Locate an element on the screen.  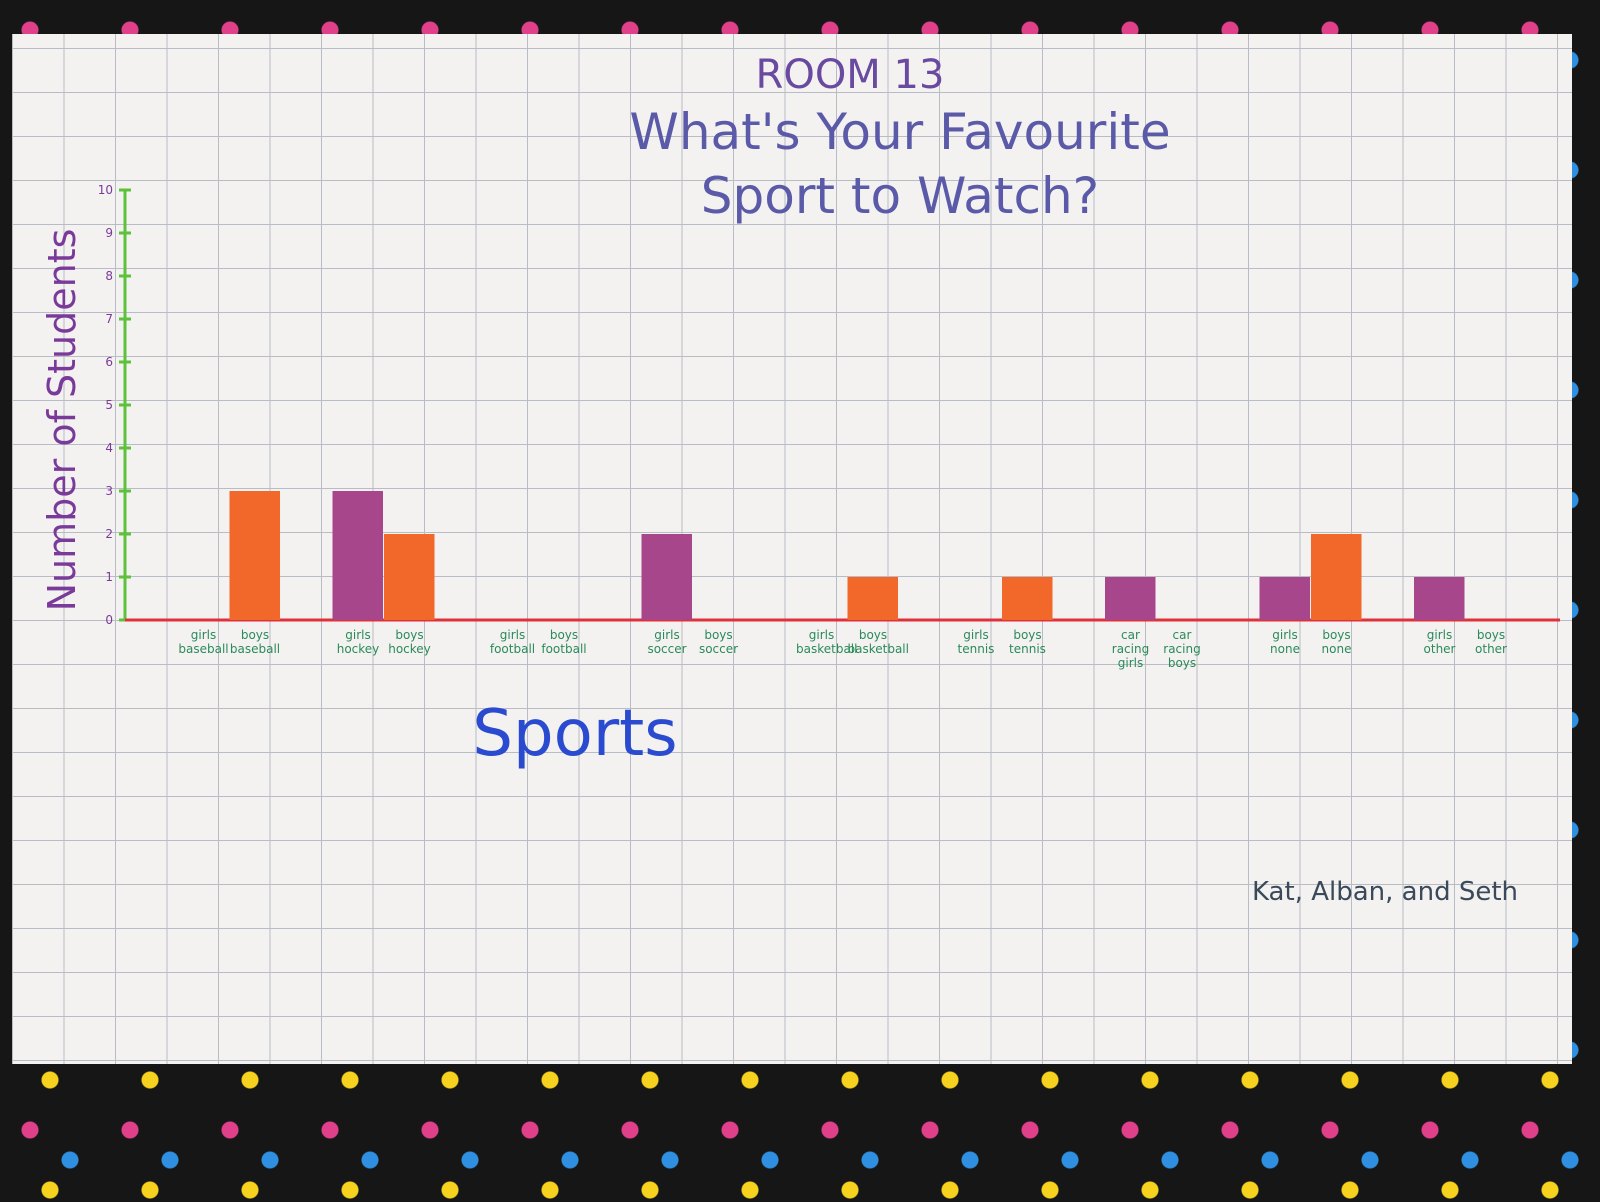
x-tick-label: girls basketball is located at coordinates (827, 642).